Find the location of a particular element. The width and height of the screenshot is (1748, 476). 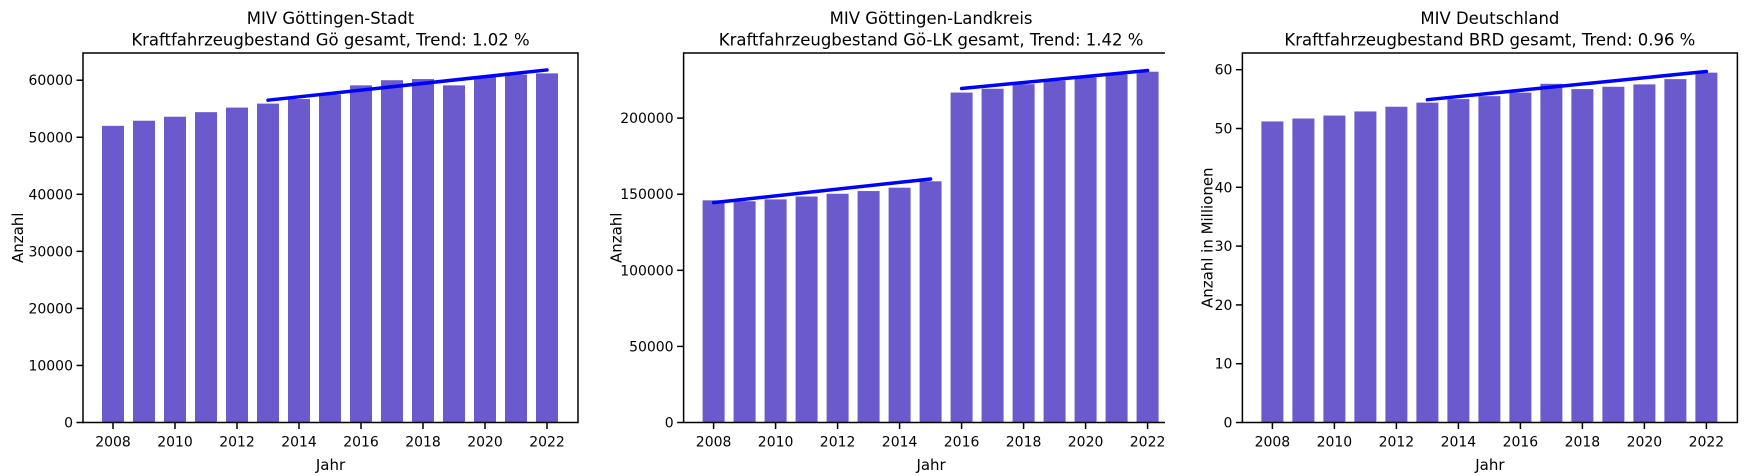

y-axis-label: Anzahl in Millionen is located at coordinates (1208, 237).